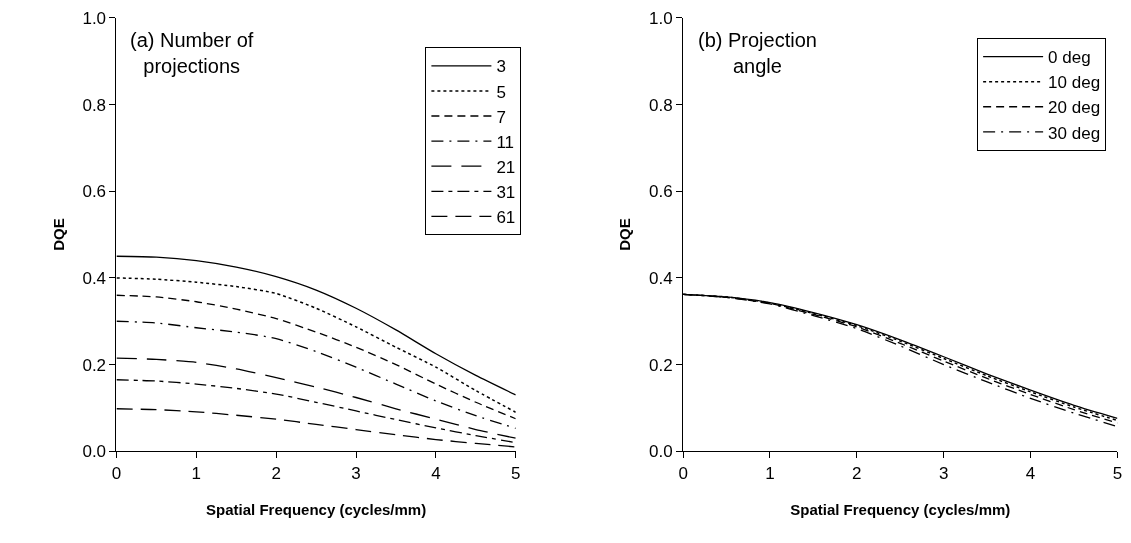 This screenshot has width=1131, height=543. What do you see at coordinates (505, 142) in the screenshot?
I see `legend-label: 11` at bounding box center [505, 142].